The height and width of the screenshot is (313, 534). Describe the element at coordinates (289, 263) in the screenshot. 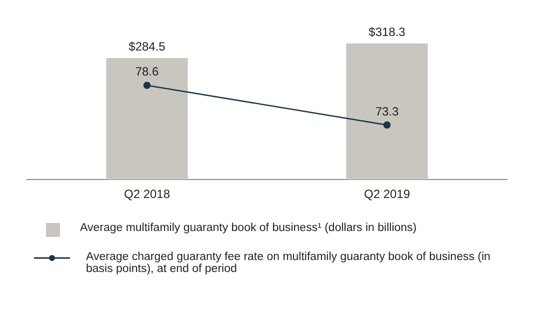

I see `legend-label: Average charged guaranty fee rate on multifamily guaranty book of business (in basis points), at end of period` at that location.